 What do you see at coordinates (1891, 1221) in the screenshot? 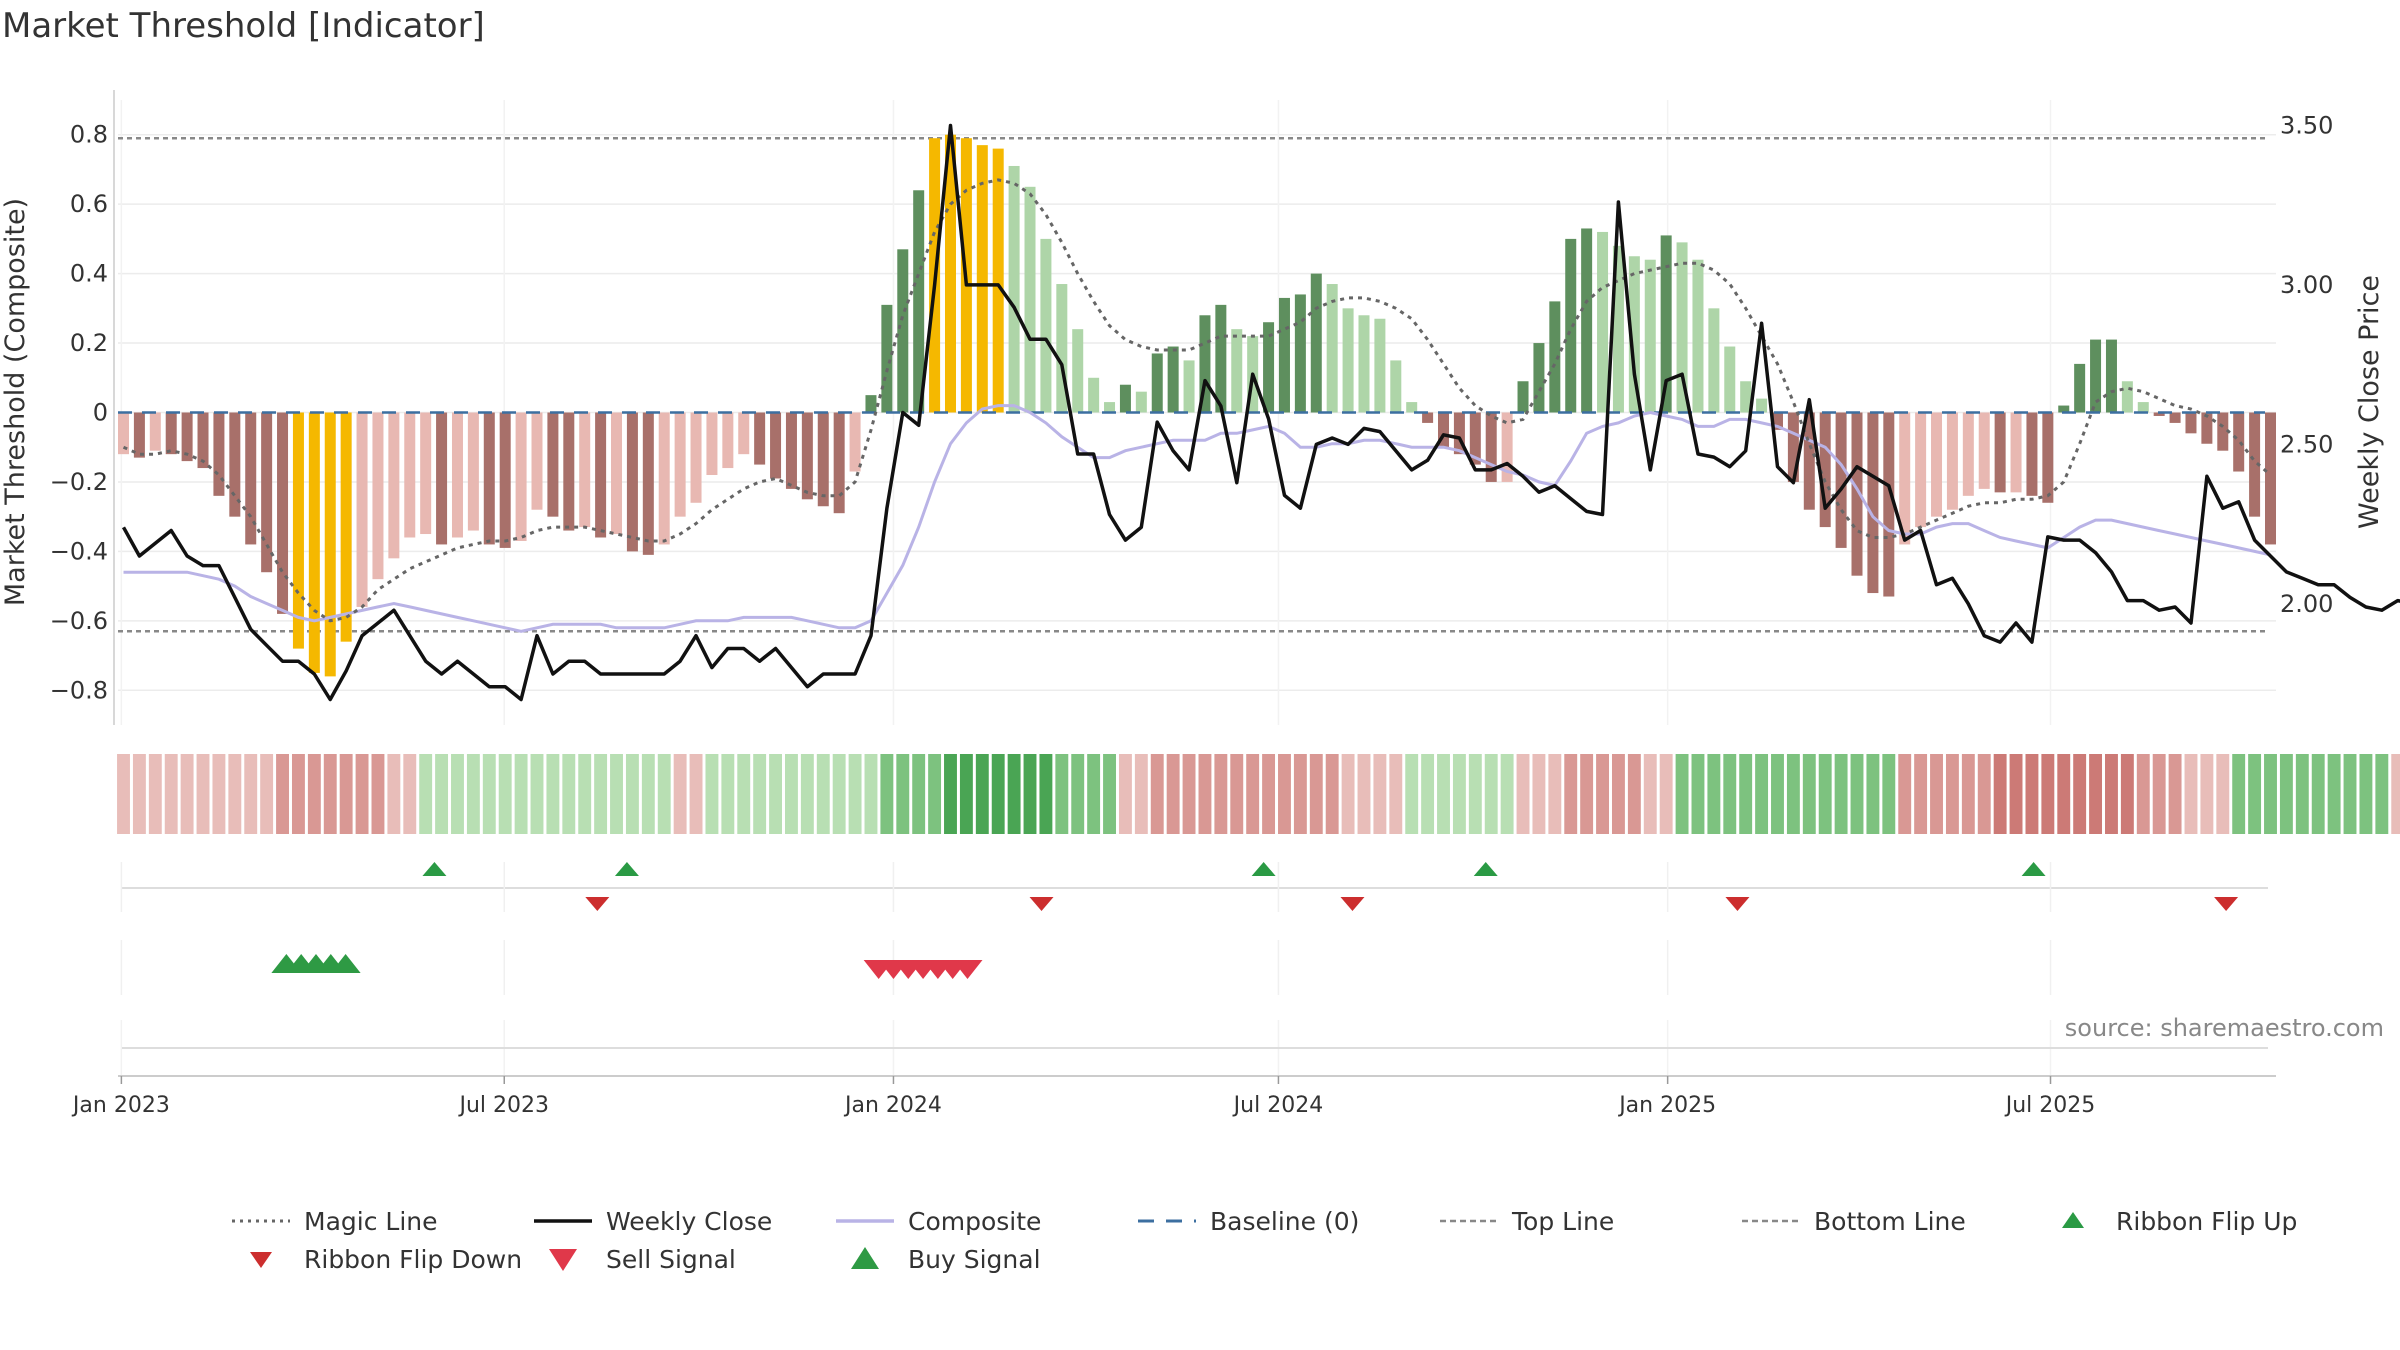
I see `legend-item-bottom-line: Bottom Line` at bounding box center [1891, 1221].